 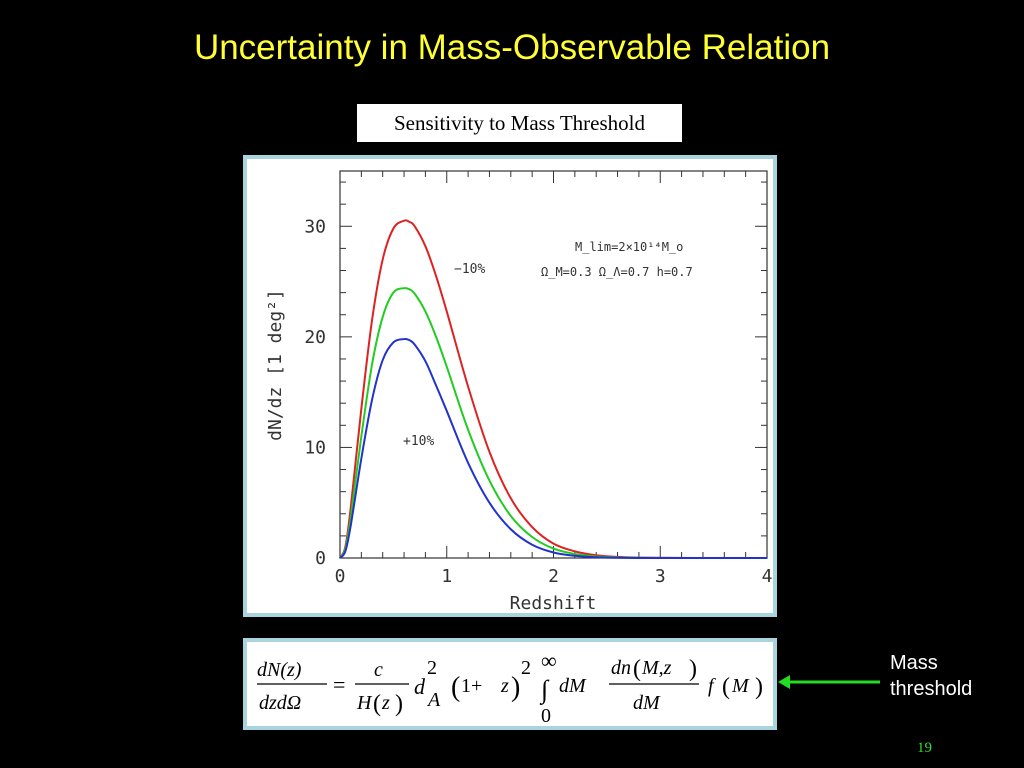 I want to click on x-tick-label: 3, so click(x=660, y=576).